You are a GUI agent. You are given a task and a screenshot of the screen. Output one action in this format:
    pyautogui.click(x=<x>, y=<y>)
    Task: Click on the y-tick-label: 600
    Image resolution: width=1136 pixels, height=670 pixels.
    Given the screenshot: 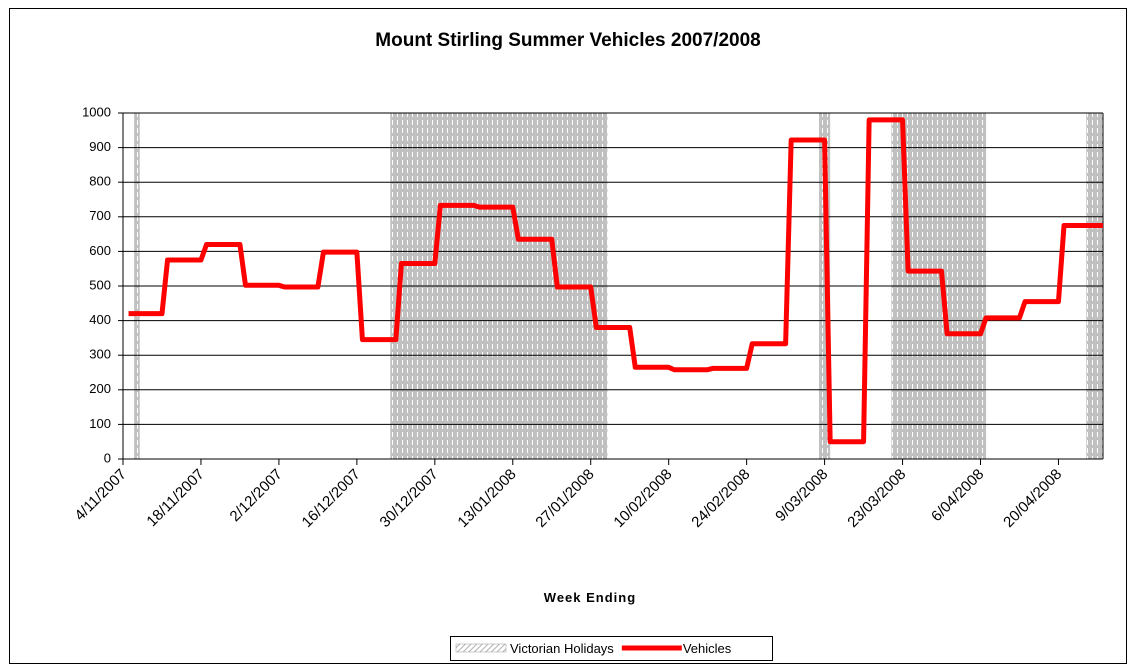 What is the action you would take?
    pyautogui.click(x=100, y=250)
    